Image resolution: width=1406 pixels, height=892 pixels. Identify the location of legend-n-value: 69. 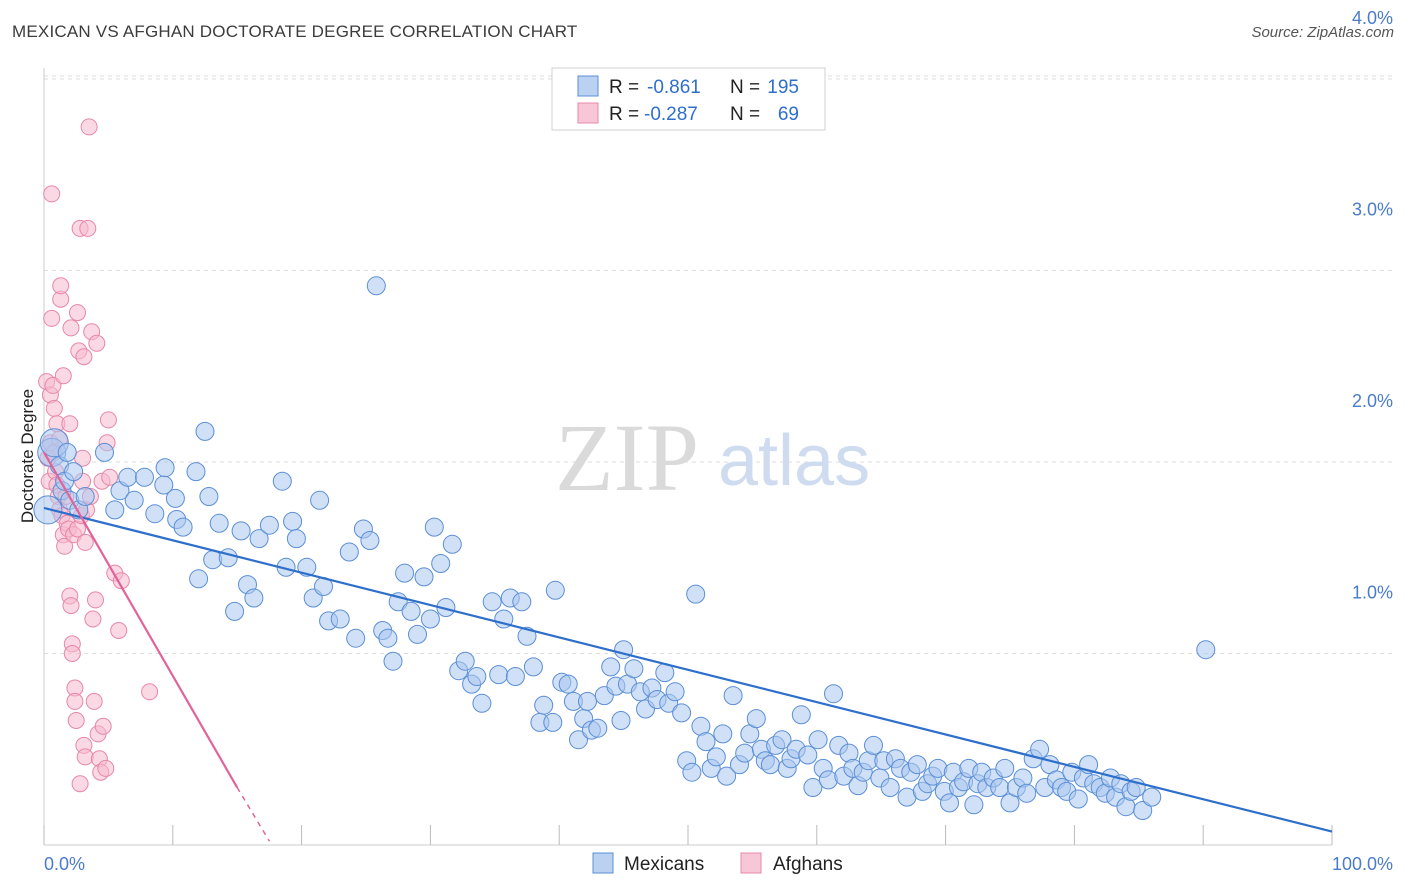
(788, 114).